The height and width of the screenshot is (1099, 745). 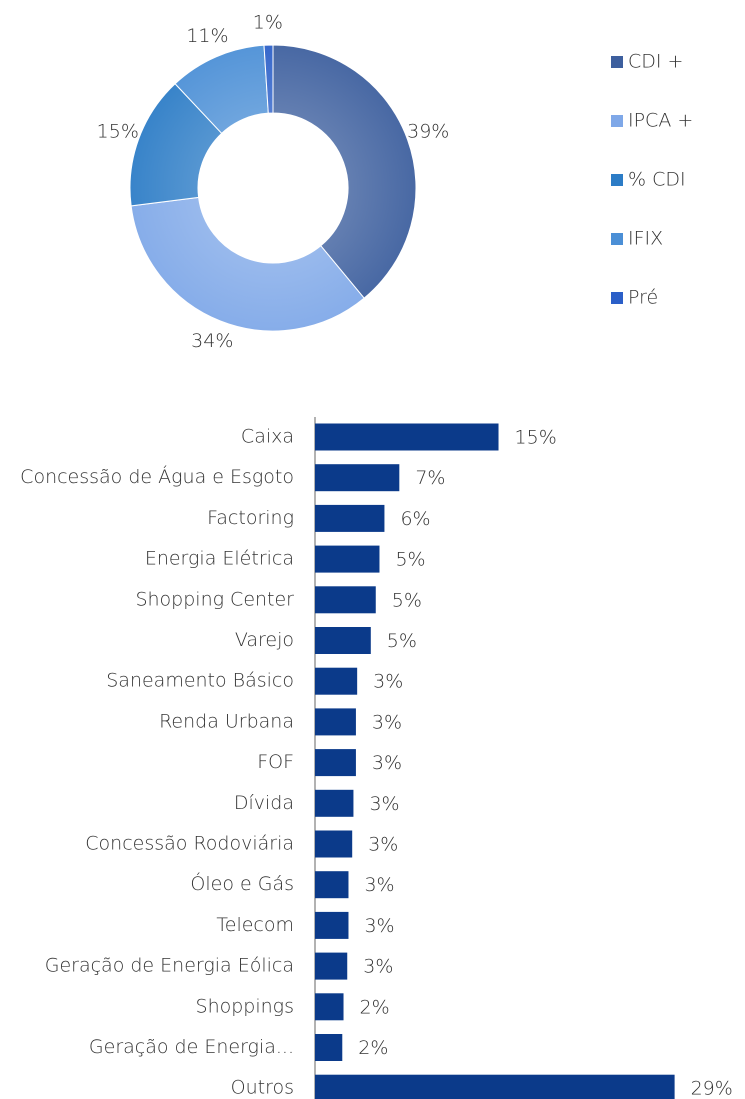 What do you see at coordinates (273, 188) in the screenshot?
I see `donut-hole` at bounding box center [273, 188].